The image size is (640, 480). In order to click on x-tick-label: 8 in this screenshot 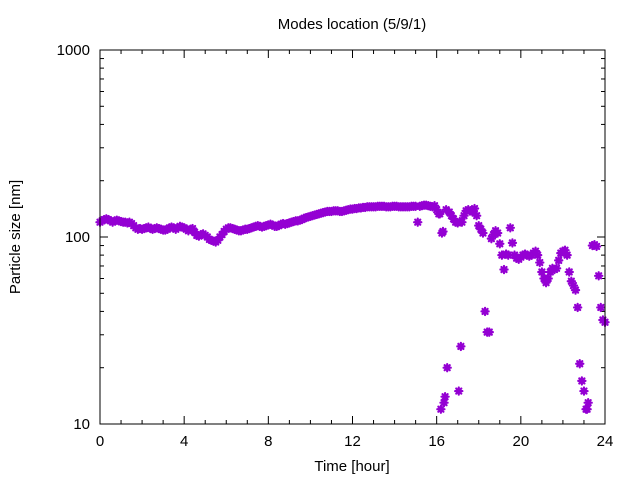, I will do `click(268, 441)`.